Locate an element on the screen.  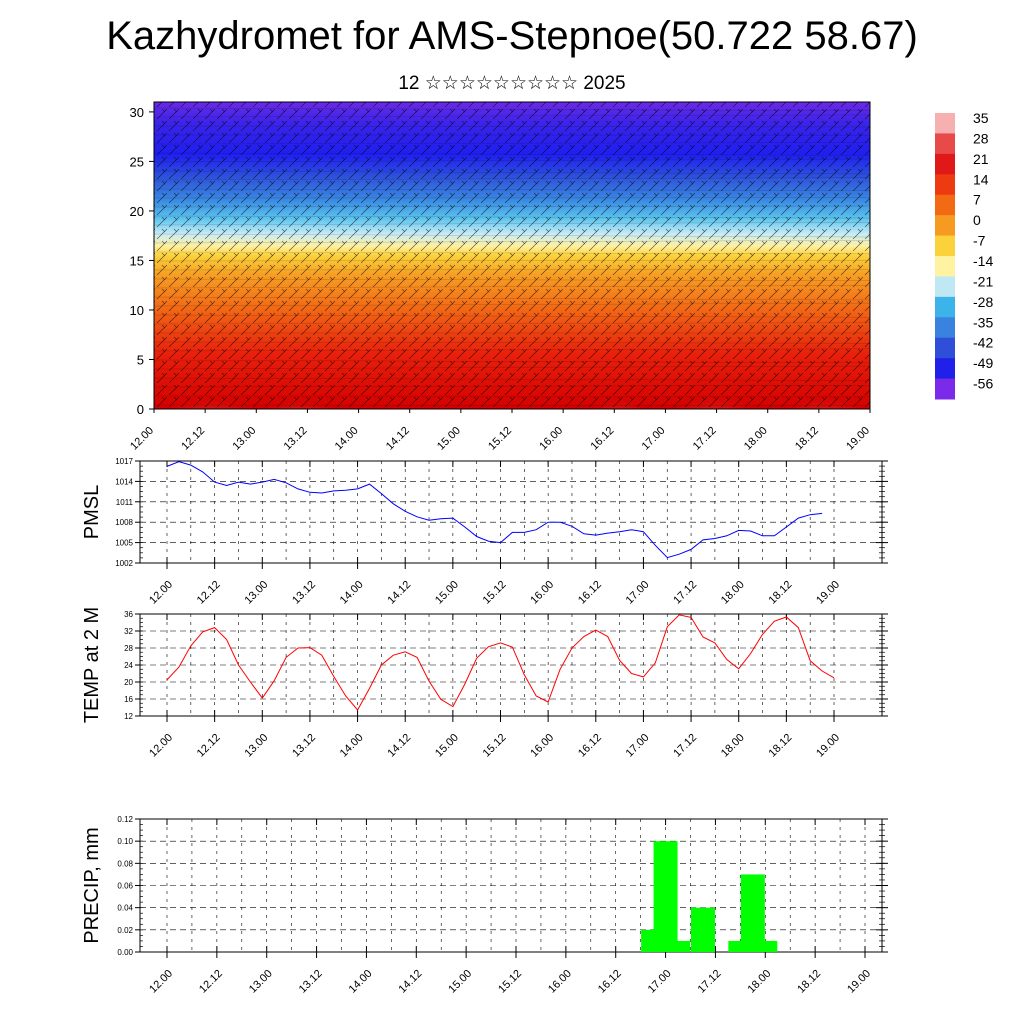
y-tick-label: 0.02 is located at coordinates (125, 930).